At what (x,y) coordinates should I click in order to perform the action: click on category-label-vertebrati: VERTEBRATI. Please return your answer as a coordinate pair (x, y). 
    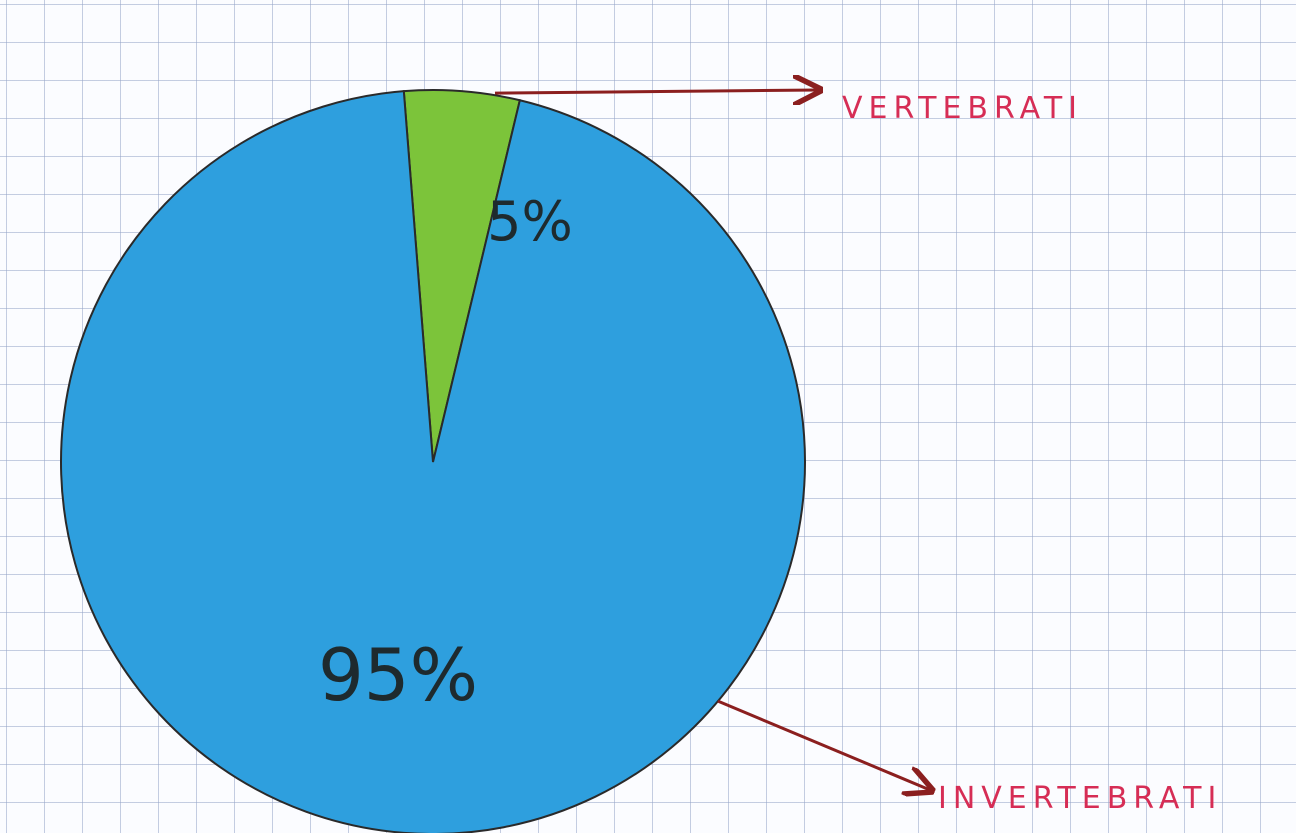
    Looking at the image, I should click on (962, 108).